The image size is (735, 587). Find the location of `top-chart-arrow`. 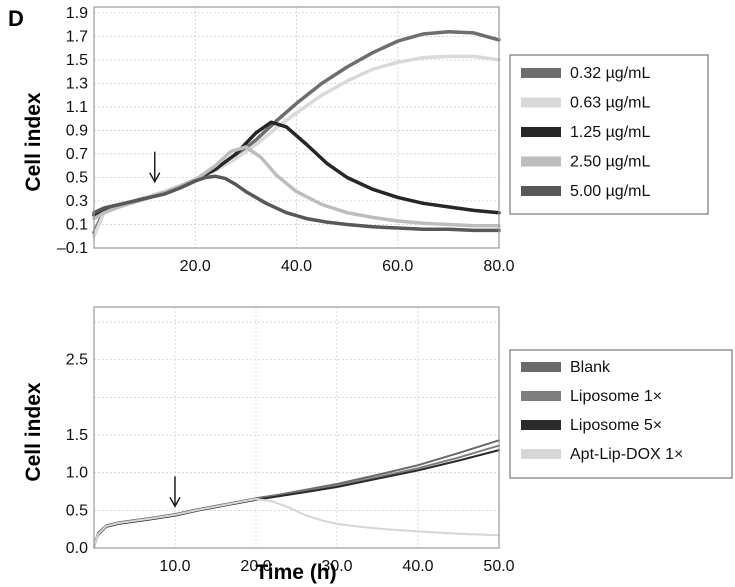

top-chart-arrow is located at coordinates (155, 167).